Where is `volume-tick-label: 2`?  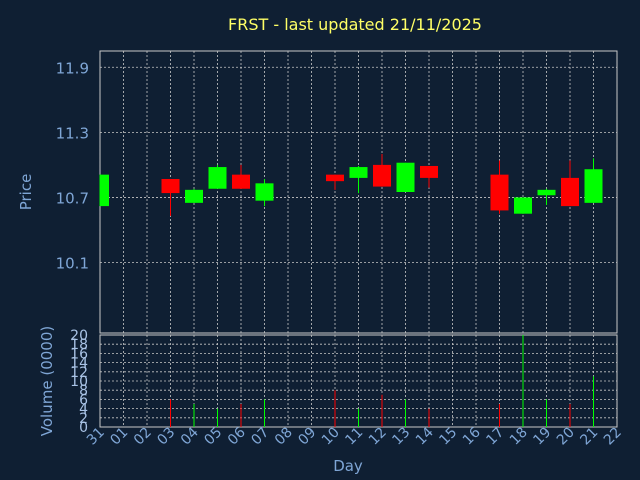 volume-tick-label: 2 is located at coordinates (83, 419).